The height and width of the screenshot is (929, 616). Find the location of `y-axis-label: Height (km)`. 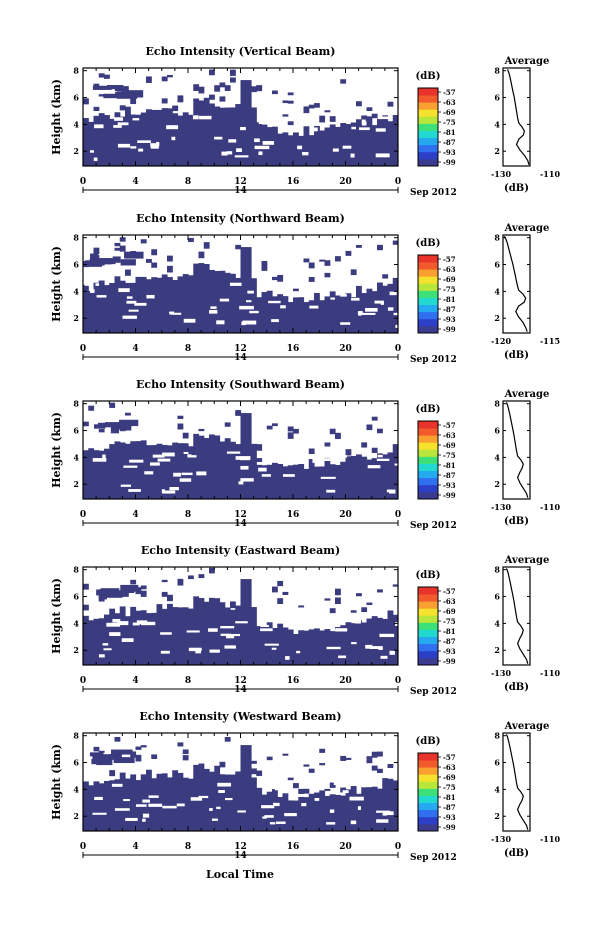

y-axis-label: Height (km) is located at coordinates (56, 450).